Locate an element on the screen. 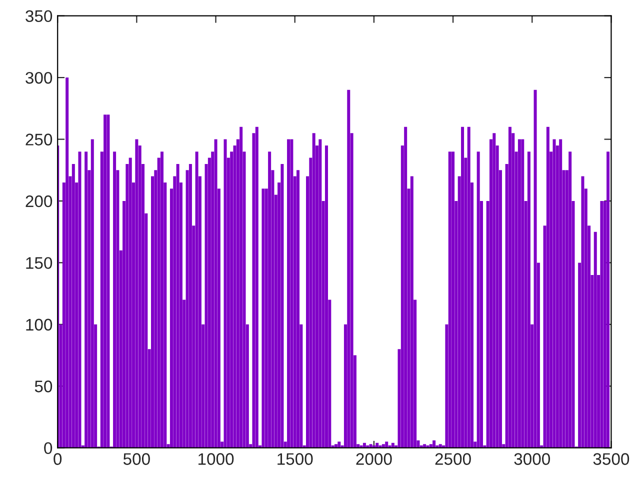 This screenshot has width=640, height=480. y-tick-label: 0 is located at coordinates (48, 448).